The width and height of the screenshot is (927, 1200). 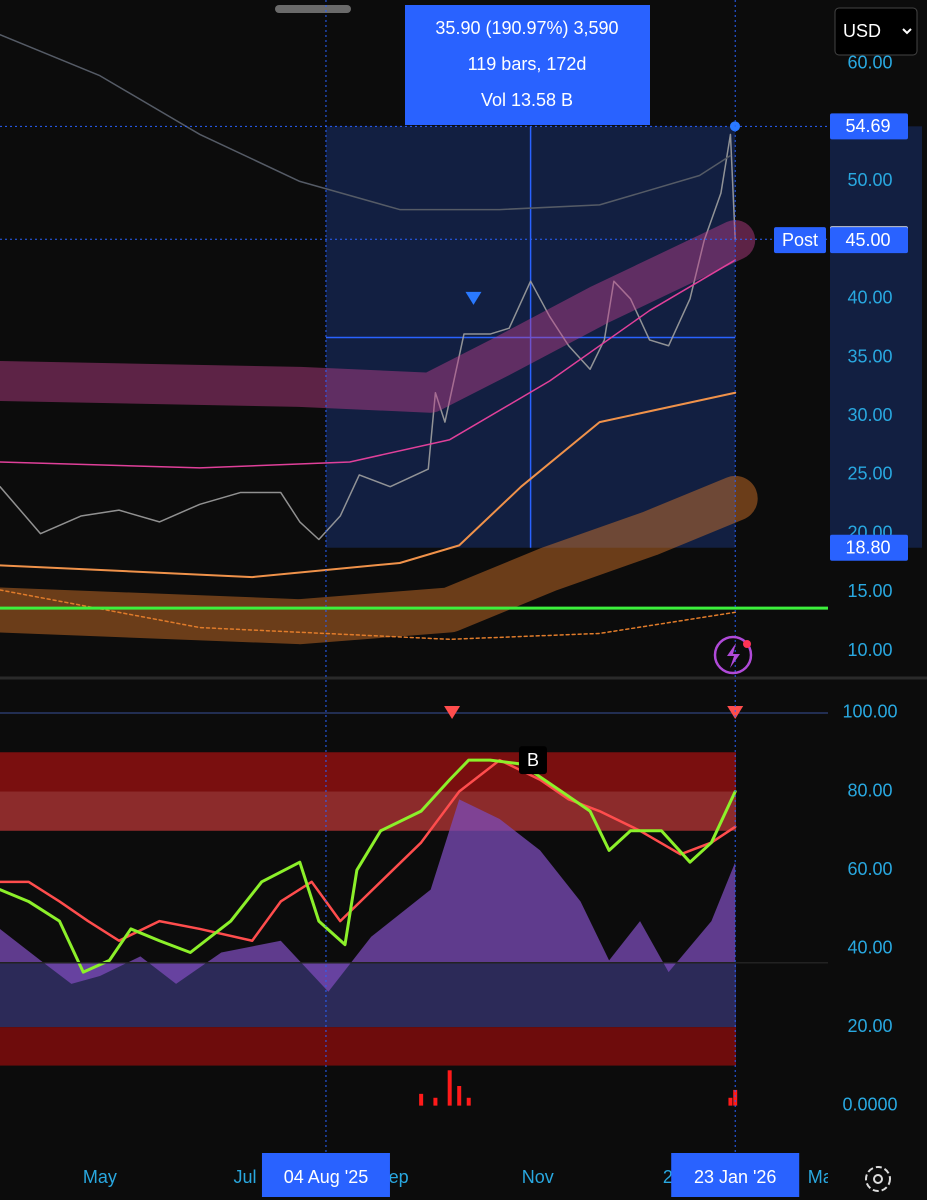 I want to click on y-tick-label: 100.00, so click(x=869, y=712).